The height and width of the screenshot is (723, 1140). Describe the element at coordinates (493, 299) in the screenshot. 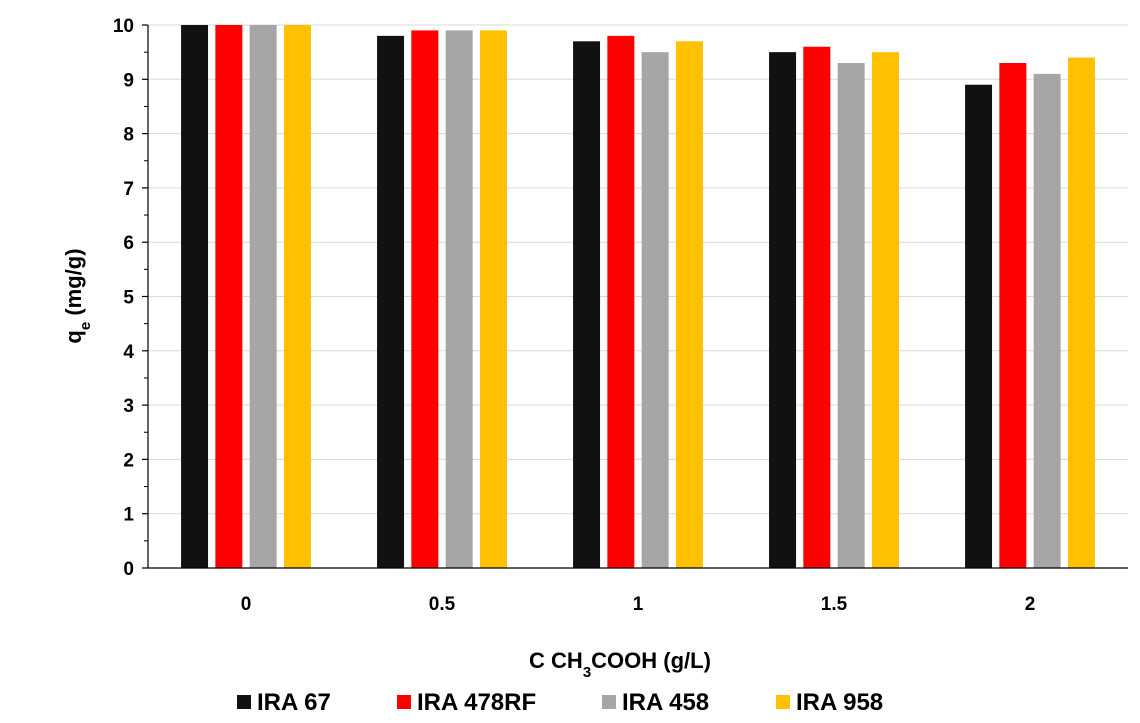

I see `bar-ira-958-0.5` at that location.